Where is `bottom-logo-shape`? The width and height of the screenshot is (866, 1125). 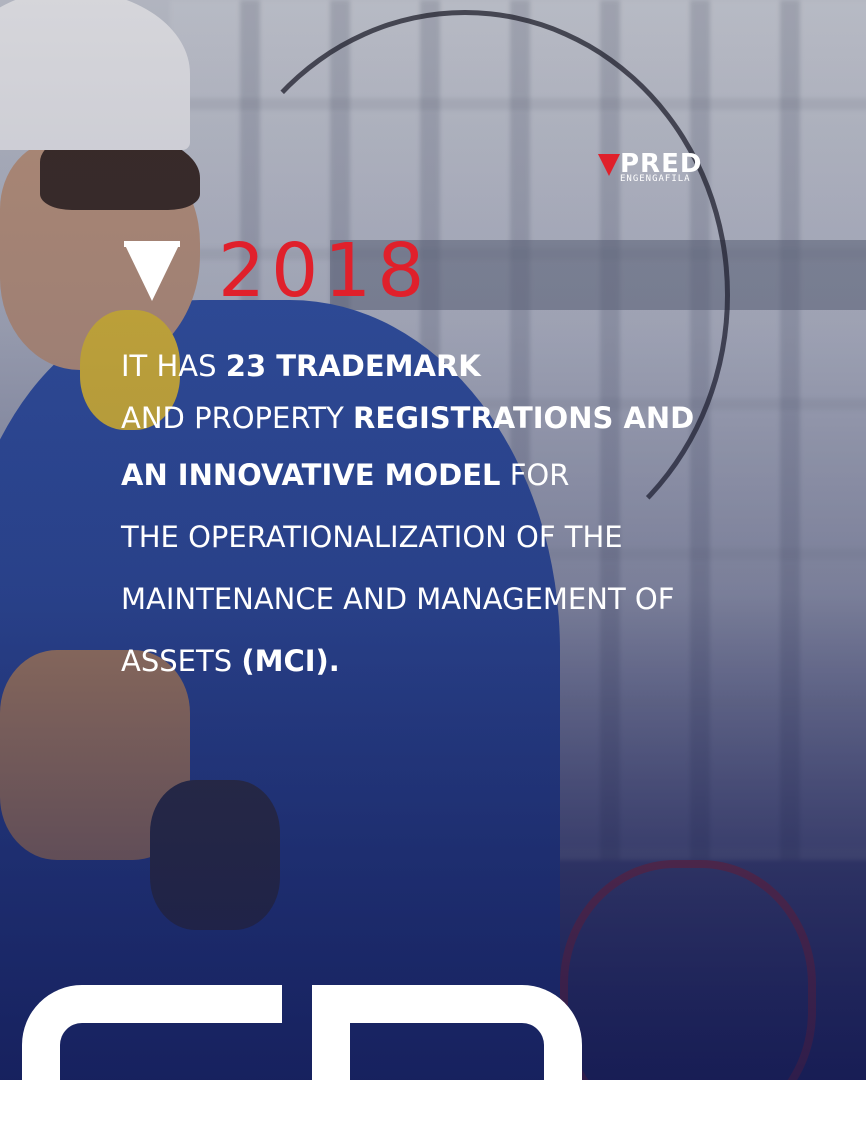 bottom-logo-shape is located at coordinates (302, 1055).